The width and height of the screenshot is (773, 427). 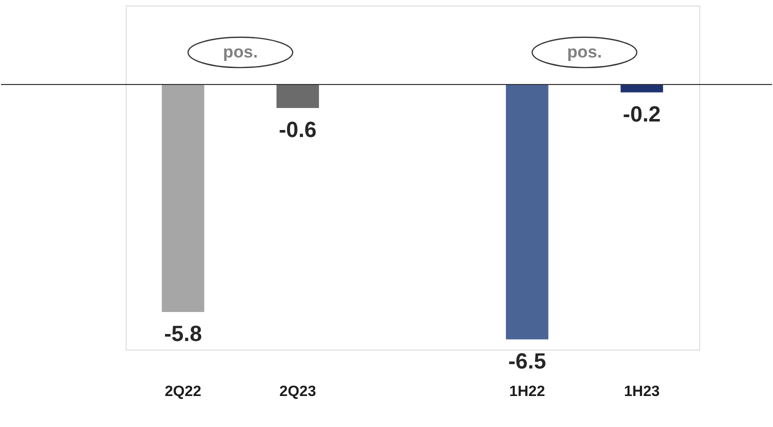 I want to click on data-label: -5.8, so click(x=183, y=333).